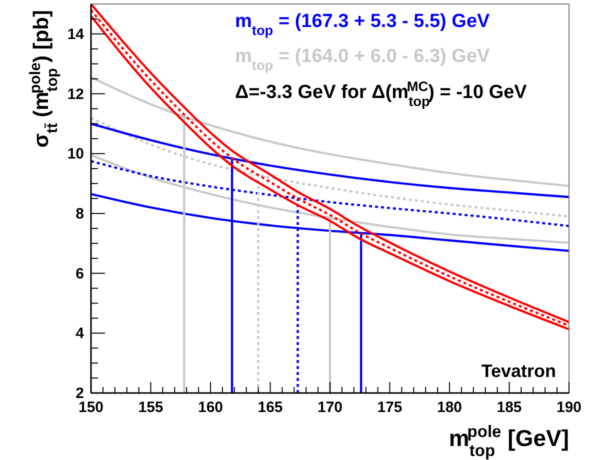 This screenshot has height=460, width=602. I want to click on y-tick-label: 2, so click(80, 393).